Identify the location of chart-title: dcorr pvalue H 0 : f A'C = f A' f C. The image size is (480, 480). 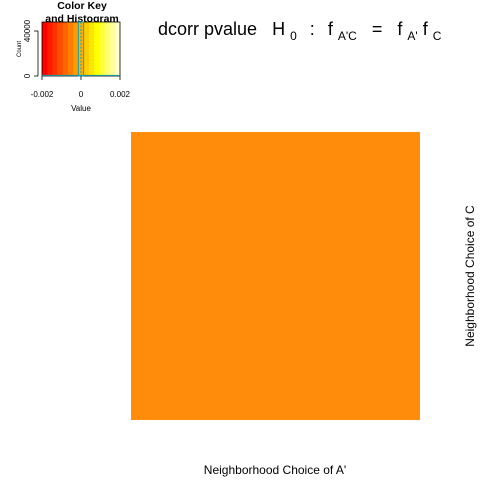
(300, 31).